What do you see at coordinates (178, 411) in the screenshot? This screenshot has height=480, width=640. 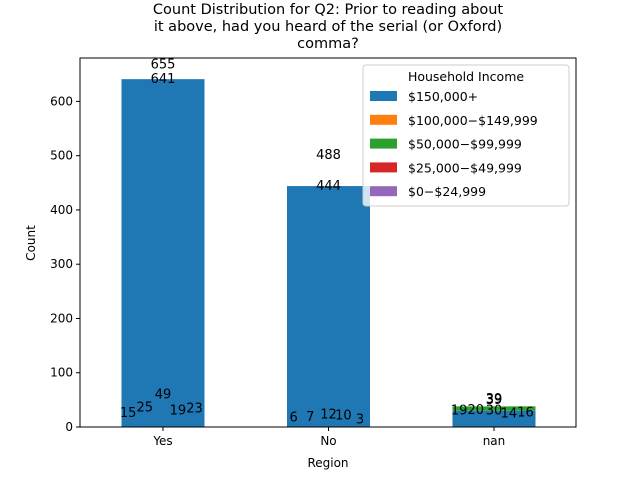 I see `group-label-Yes-3: 19` at bounding box center [178, 411].